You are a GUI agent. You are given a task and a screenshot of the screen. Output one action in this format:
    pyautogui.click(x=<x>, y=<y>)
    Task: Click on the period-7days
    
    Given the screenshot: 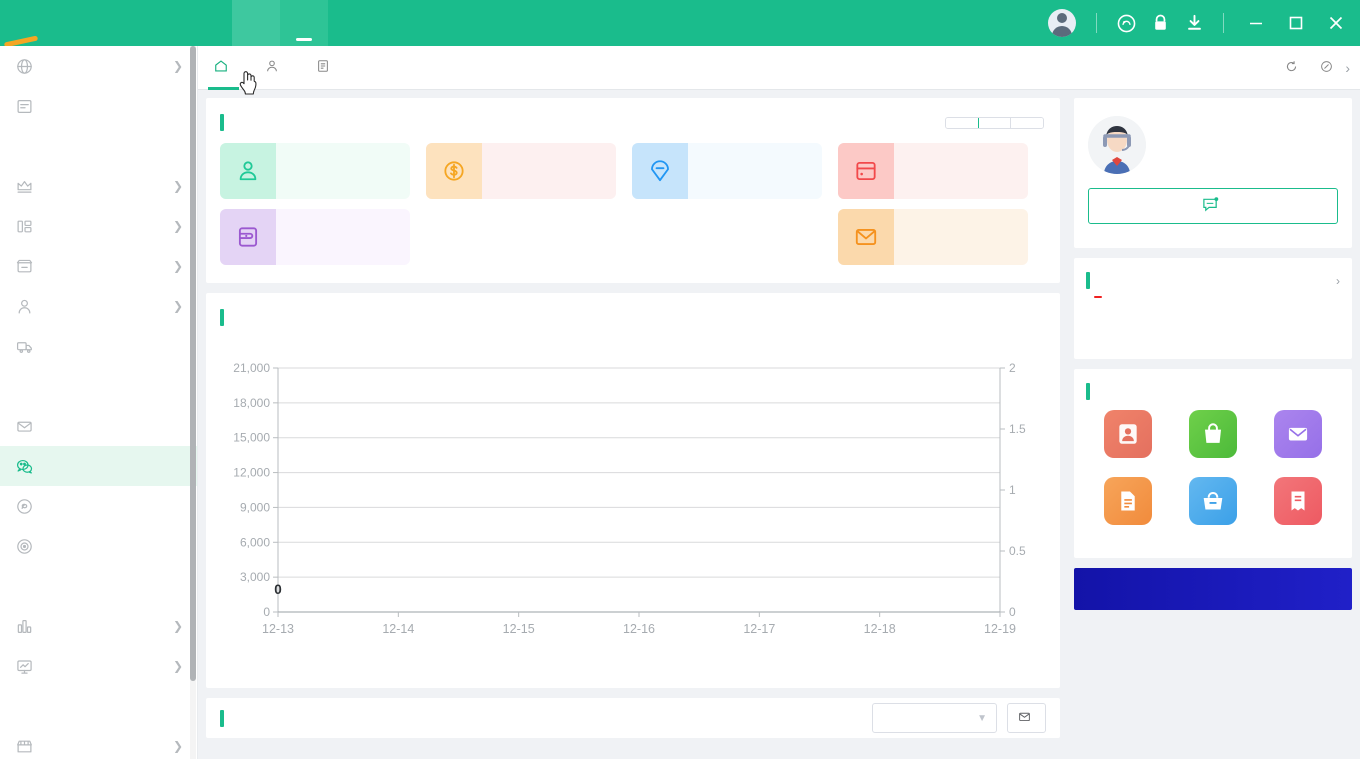 What is the action you would take?
    pyautogui.click(x=994, y=122)
    